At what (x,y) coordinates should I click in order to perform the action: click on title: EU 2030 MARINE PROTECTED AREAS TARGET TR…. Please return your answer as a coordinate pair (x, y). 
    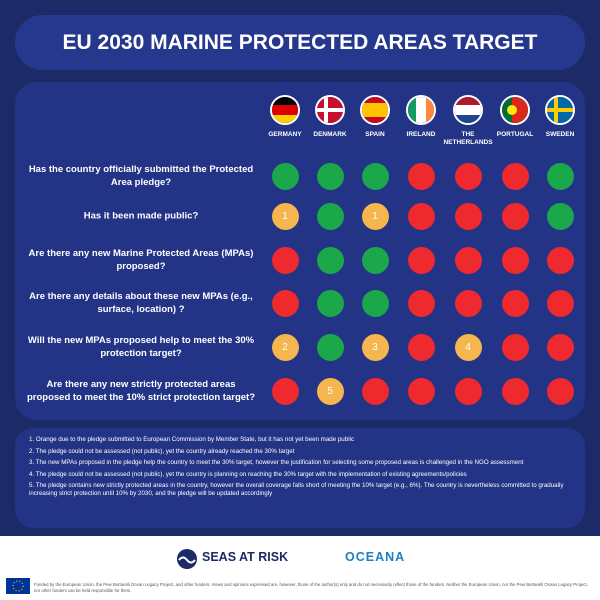
    Looking at the image, I should click on (300, 62).